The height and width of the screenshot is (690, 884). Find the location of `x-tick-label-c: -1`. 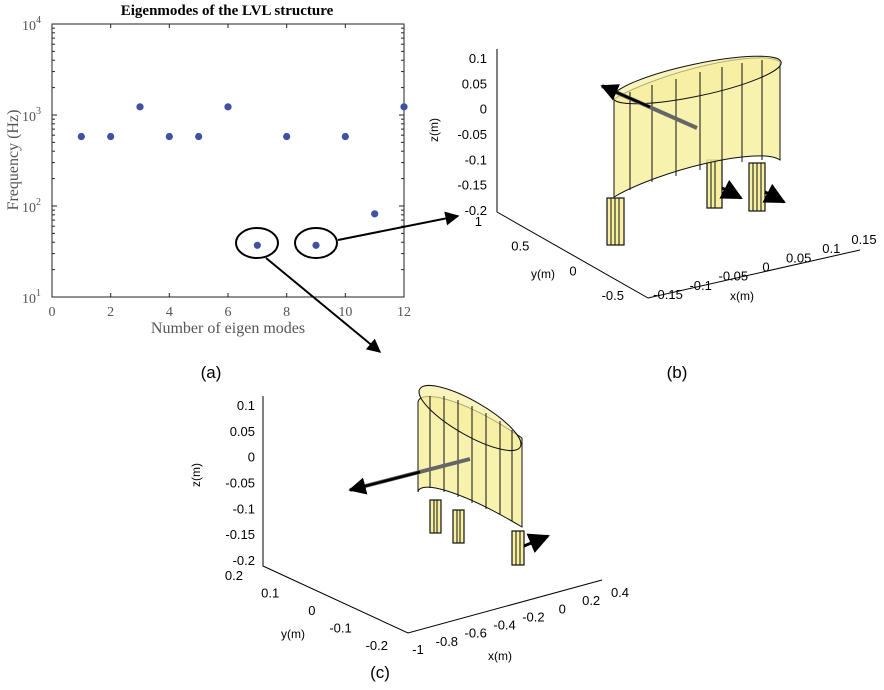

x-tick-label-c: -1 is located at coordinates (418, 649).